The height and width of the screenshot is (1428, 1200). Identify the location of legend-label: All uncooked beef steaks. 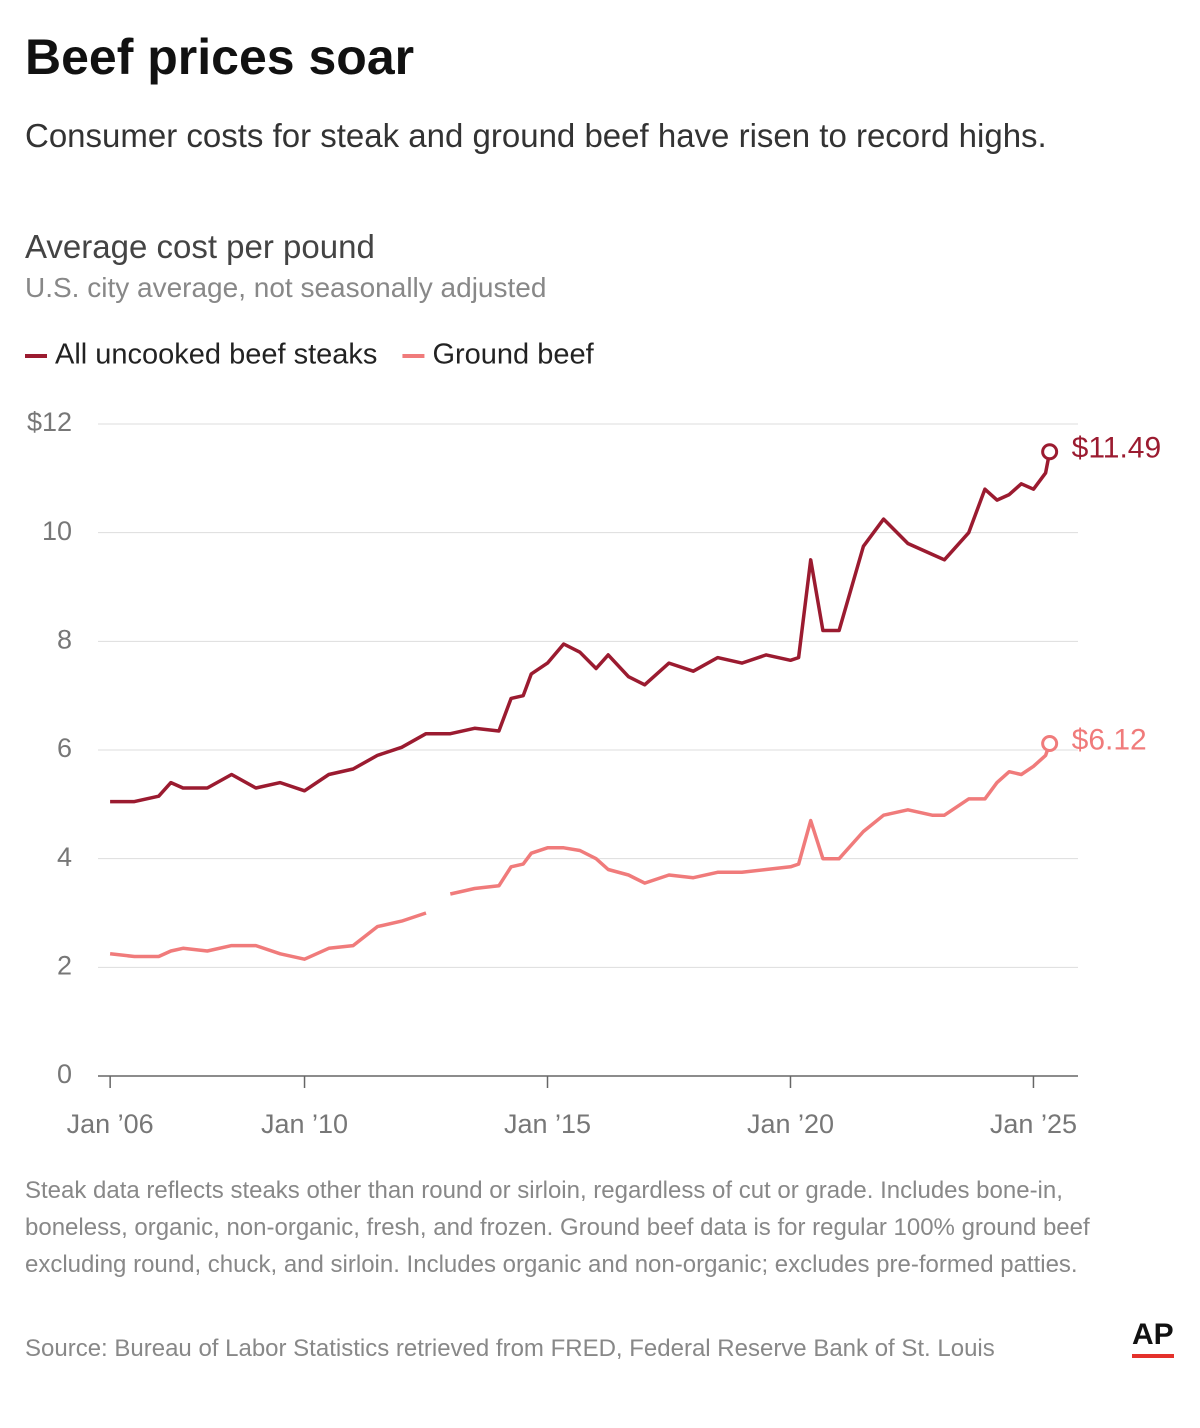
(216, 355).